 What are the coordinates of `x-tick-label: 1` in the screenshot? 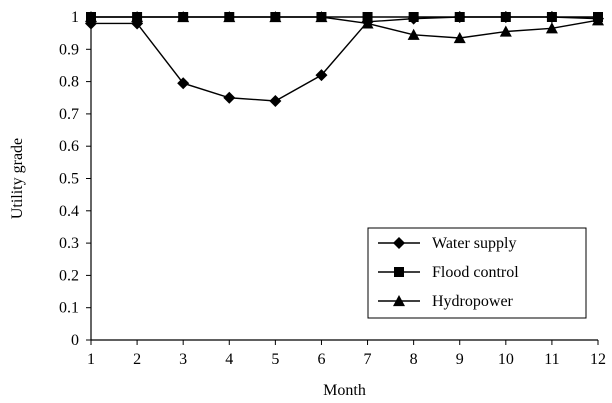 It's located at (91, 359).